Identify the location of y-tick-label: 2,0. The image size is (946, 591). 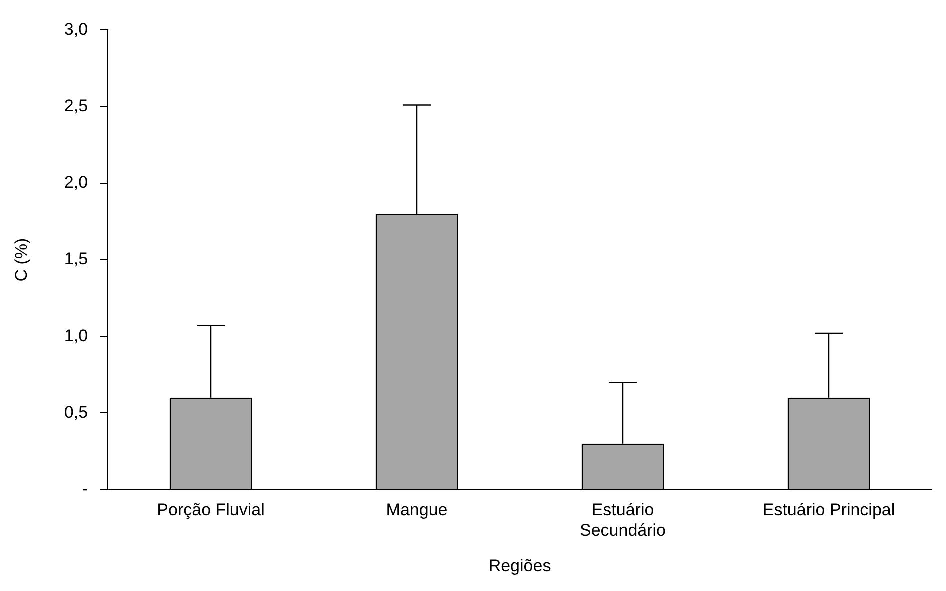
(76, 182).